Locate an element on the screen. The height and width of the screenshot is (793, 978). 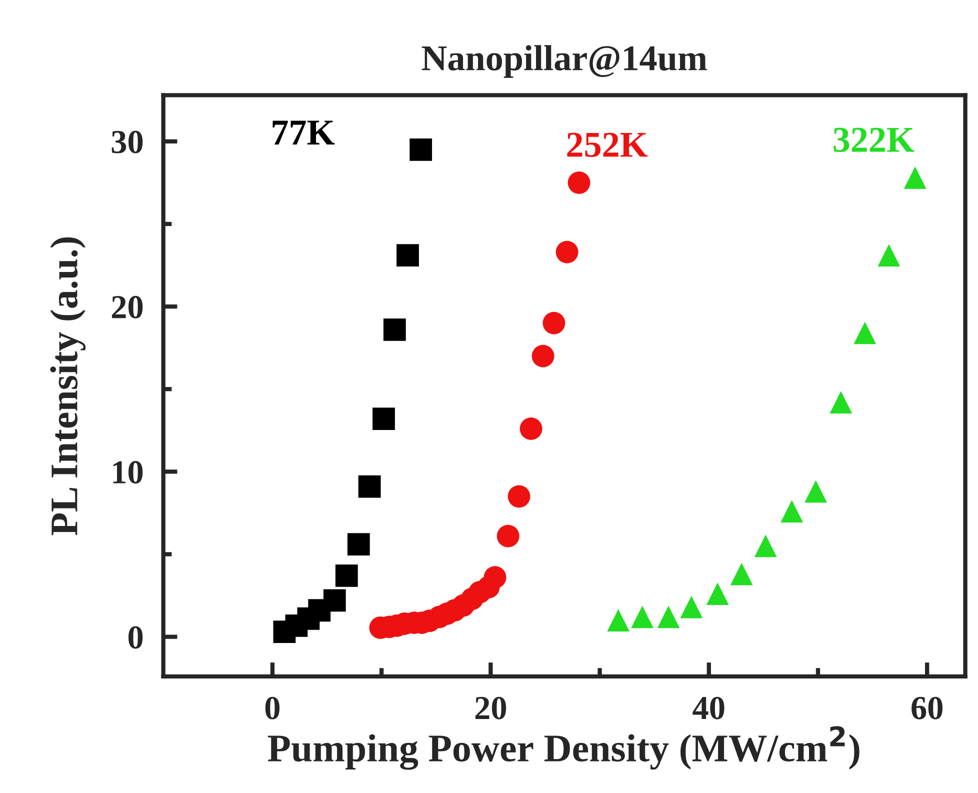
x-tick-label: 20 is located at coordinates (490, 708).